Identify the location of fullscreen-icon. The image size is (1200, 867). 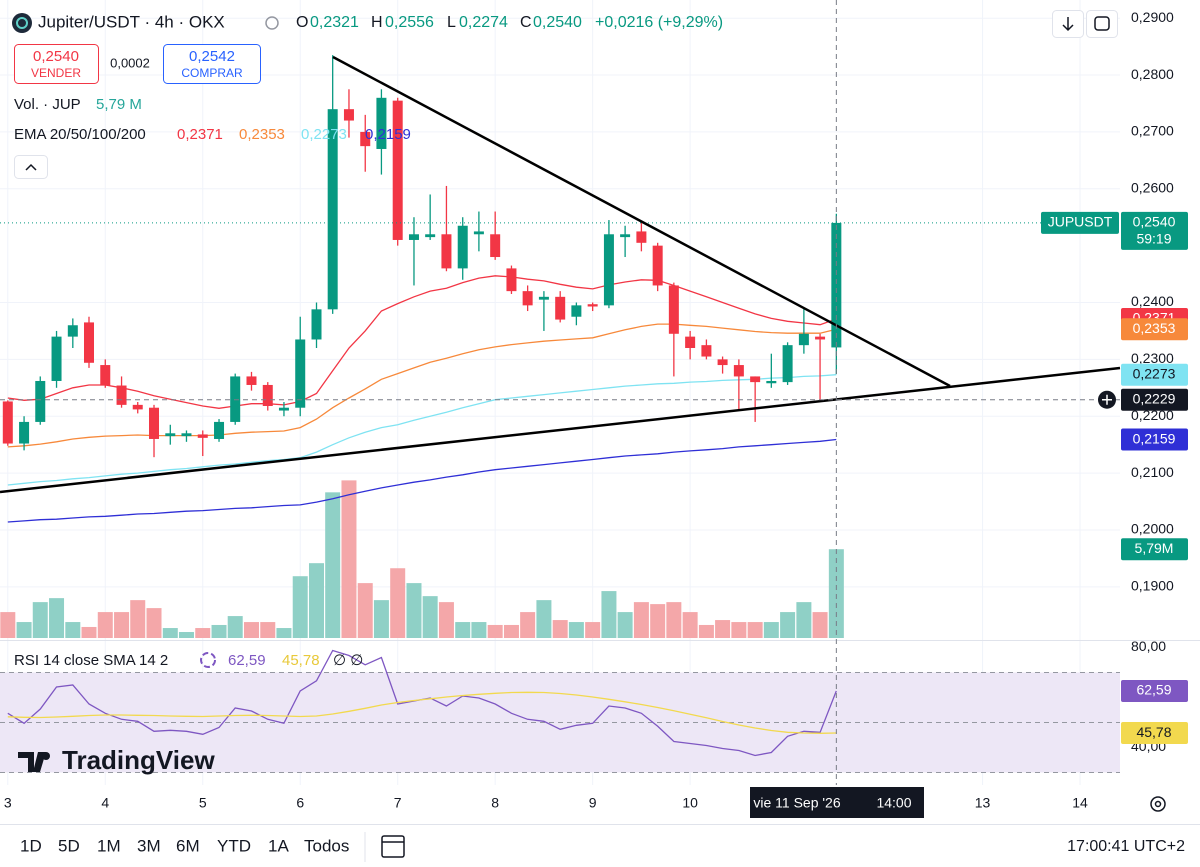
(1102, 23).